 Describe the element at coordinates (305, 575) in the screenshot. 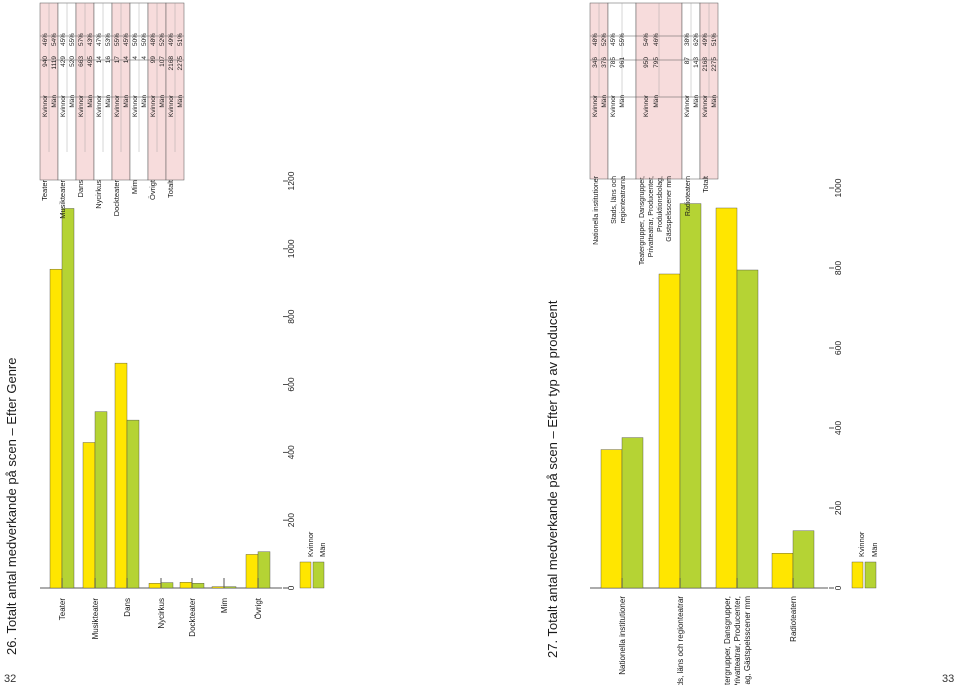

I see `legend-swatch-kvinnor` at that location.